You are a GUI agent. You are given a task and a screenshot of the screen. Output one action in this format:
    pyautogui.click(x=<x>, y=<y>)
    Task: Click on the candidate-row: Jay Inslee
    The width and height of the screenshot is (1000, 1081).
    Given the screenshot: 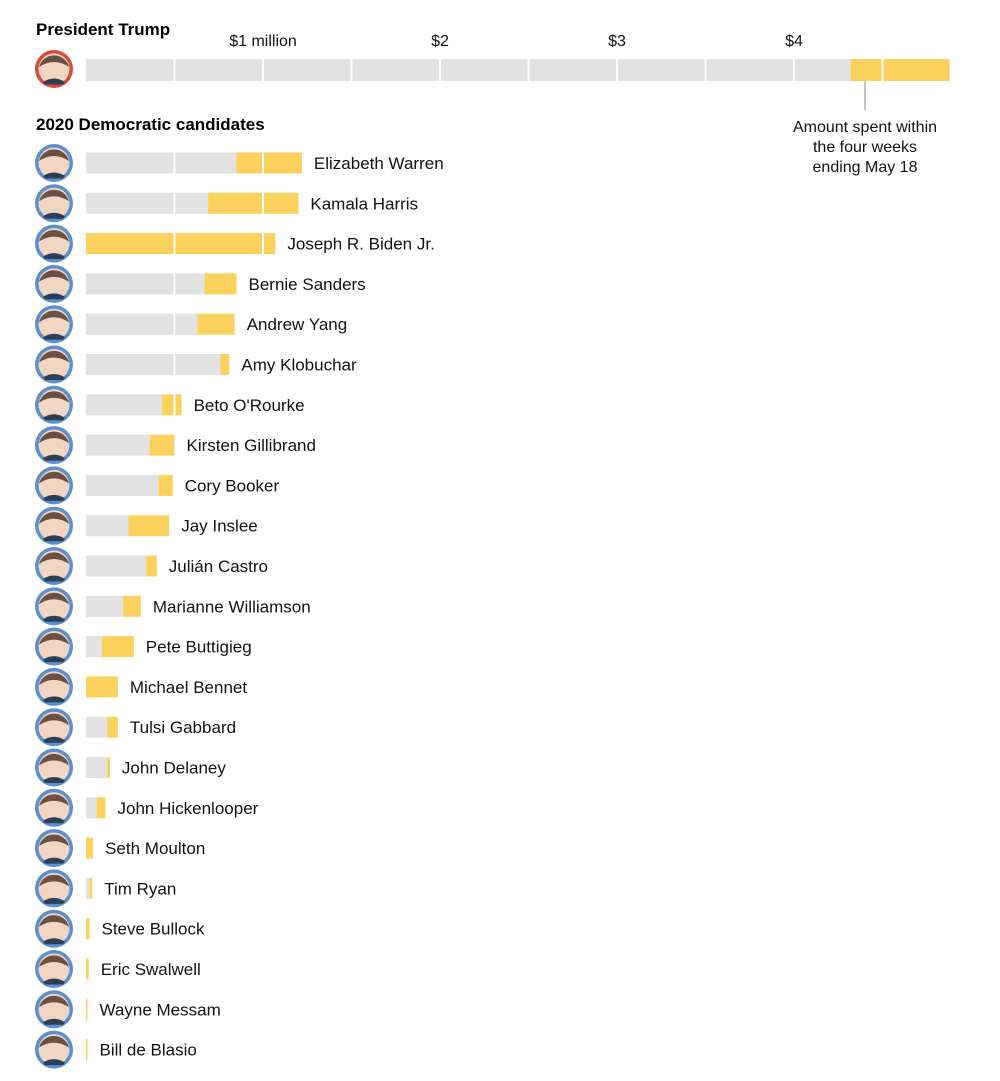 What is the action you would take?
    pyautogui.click(x=146, y=525)
    